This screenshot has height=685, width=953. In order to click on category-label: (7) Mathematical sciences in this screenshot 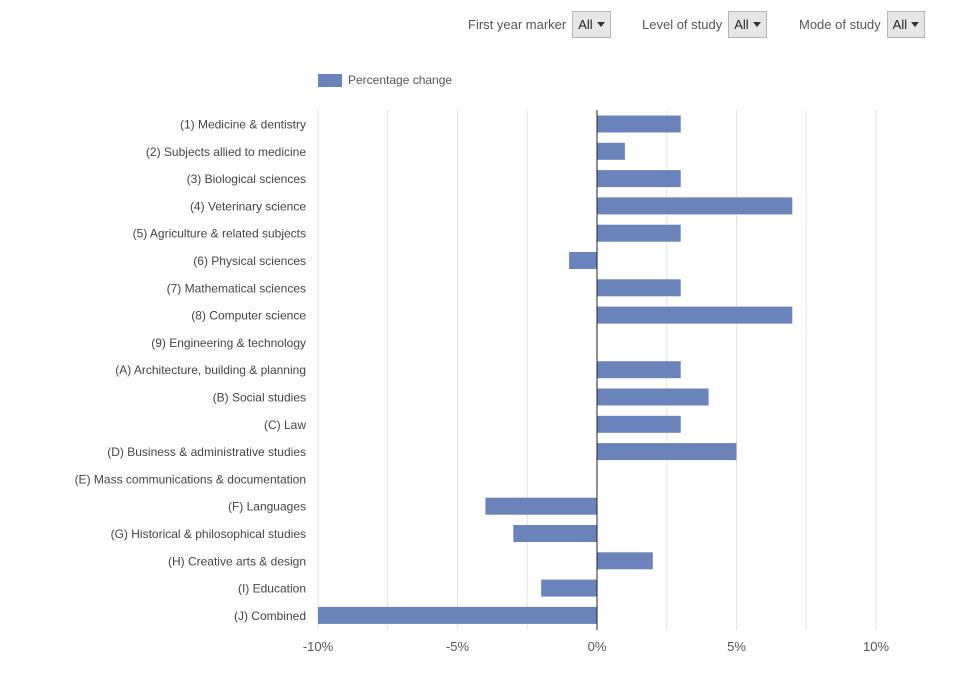, I will do `click(236, 288)`.